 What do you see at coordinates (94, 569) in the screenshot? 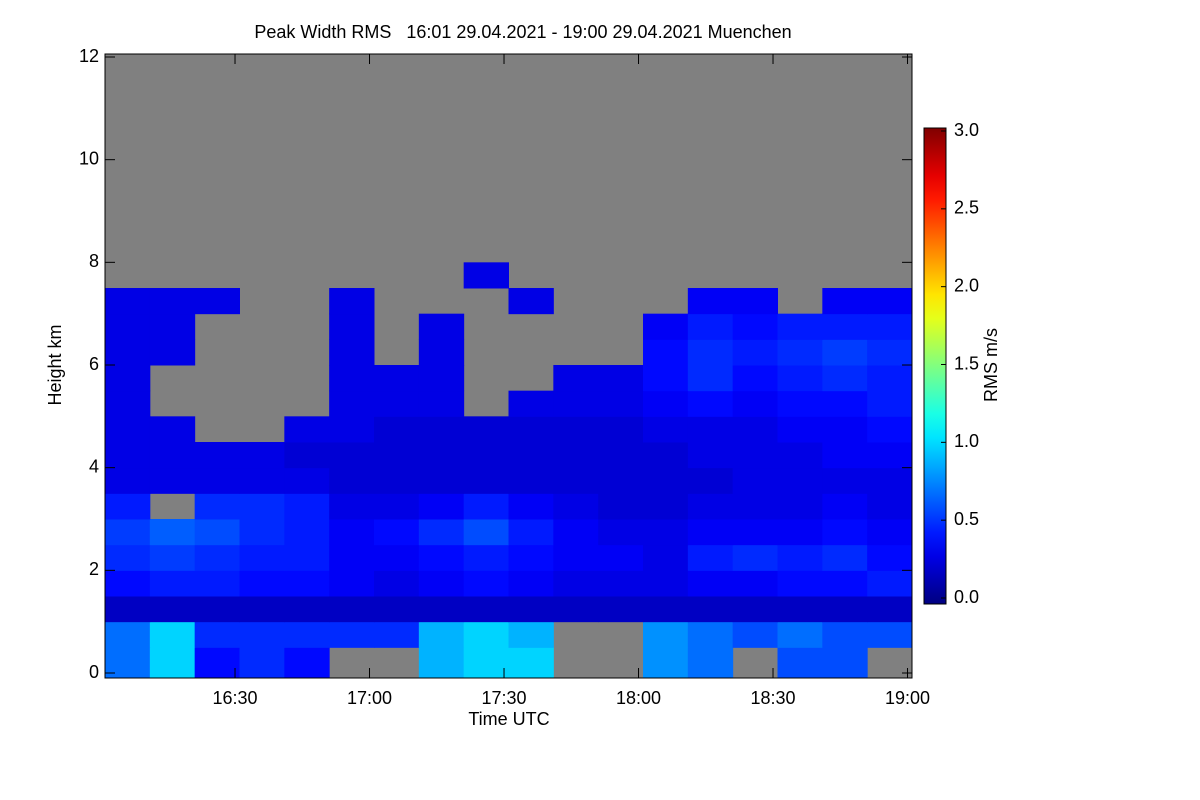
I see `y-tick-label: 2` at bounding box center [94, 569].